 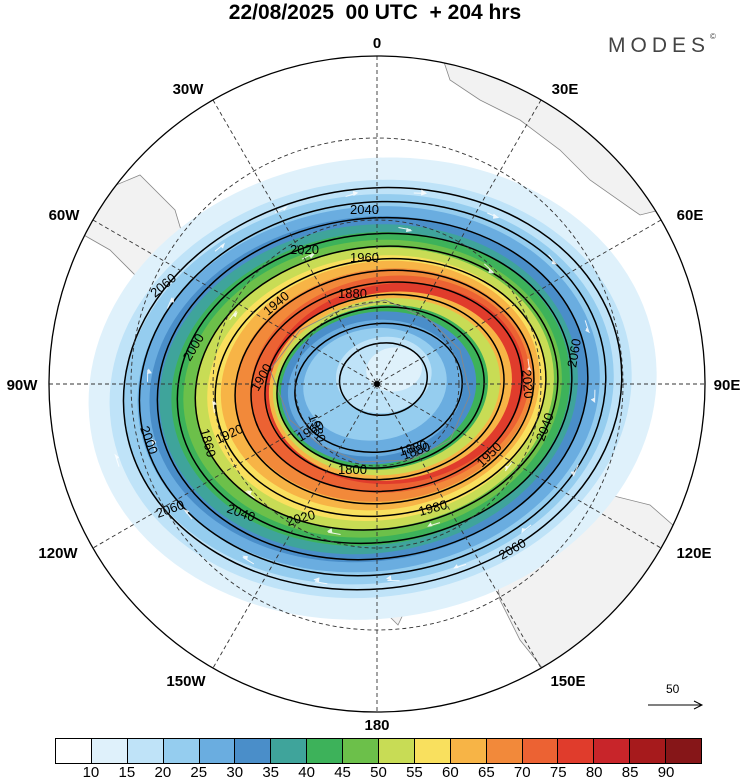 I want to click on reference-vector-label: 50, so click(x=673, y=689).